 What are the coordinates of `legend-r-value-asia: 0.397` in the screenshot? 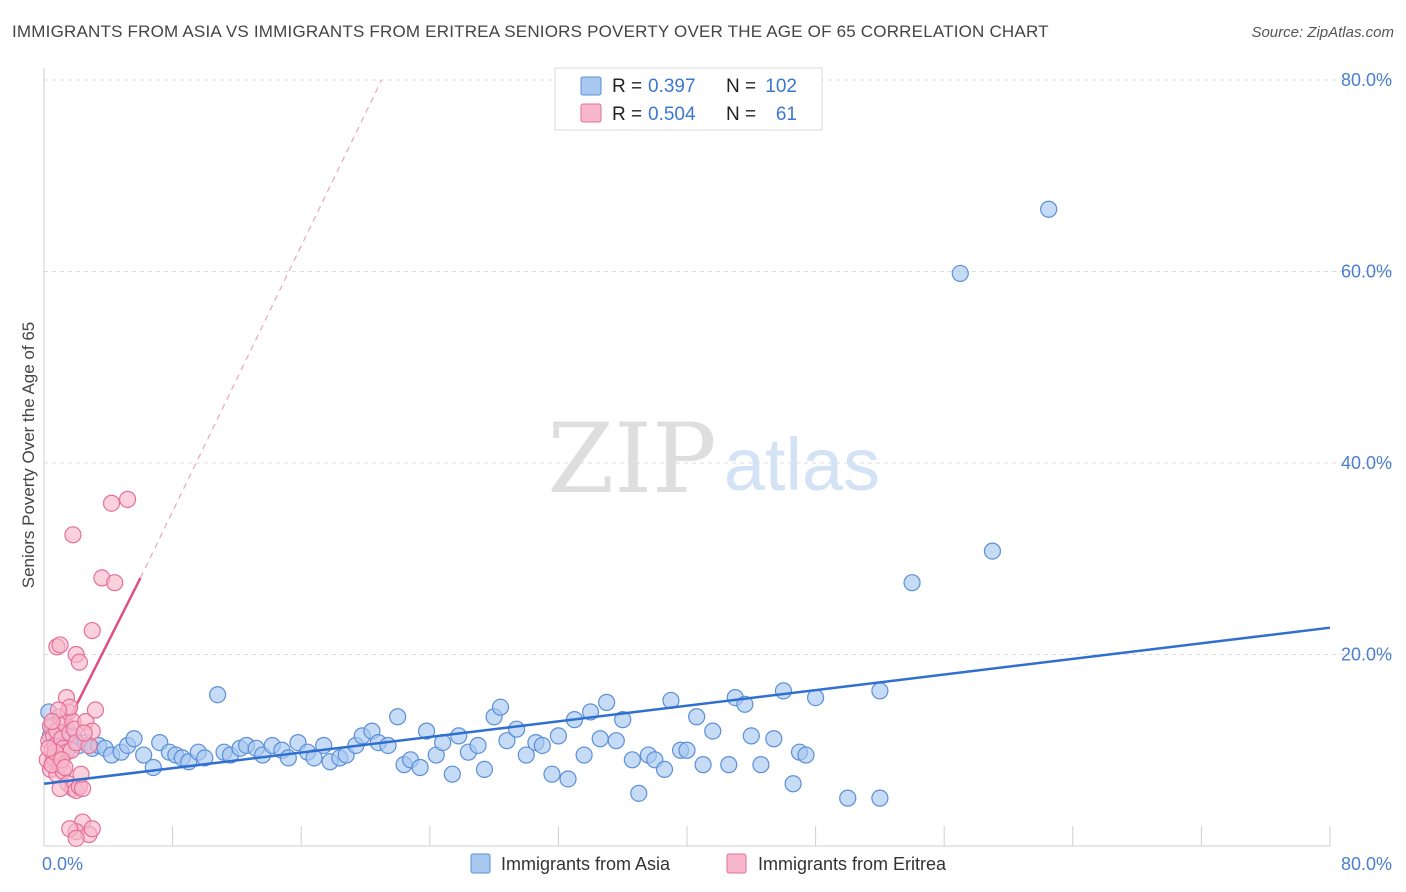 It's located at (672, 86).